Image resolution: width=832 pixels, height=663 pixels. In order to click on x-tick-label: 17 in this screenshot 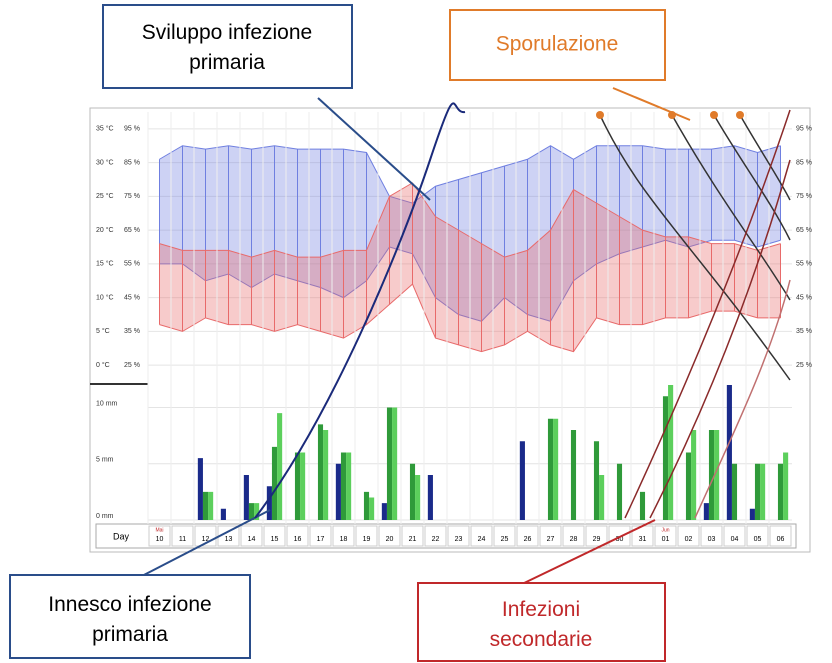, I will do `click(321, 539)`.